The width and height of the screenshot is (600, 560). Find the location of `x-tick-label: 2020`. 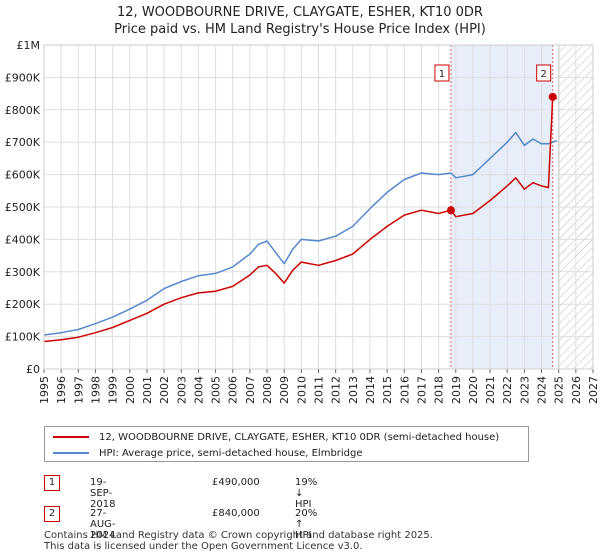

x-tick-label: 2020 is located at coordinates (473, 390).